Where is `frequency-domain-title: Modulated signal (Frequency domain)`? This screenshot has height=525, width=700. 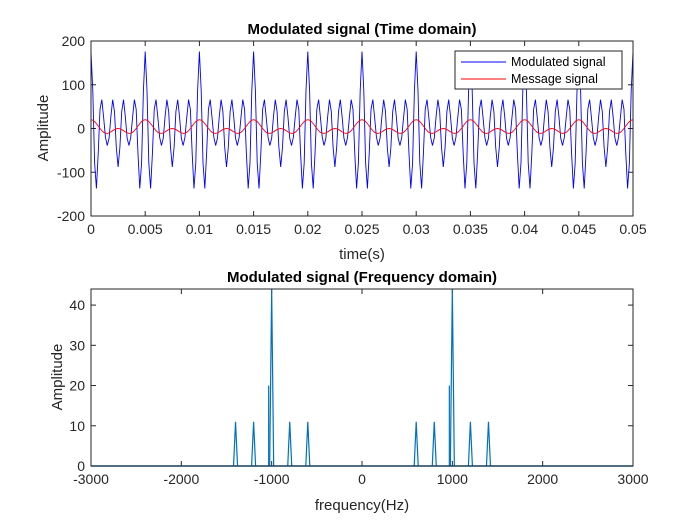
frequency-domain-title: Modulated signal (Frequency domain) is located at coordinates (362, 277).